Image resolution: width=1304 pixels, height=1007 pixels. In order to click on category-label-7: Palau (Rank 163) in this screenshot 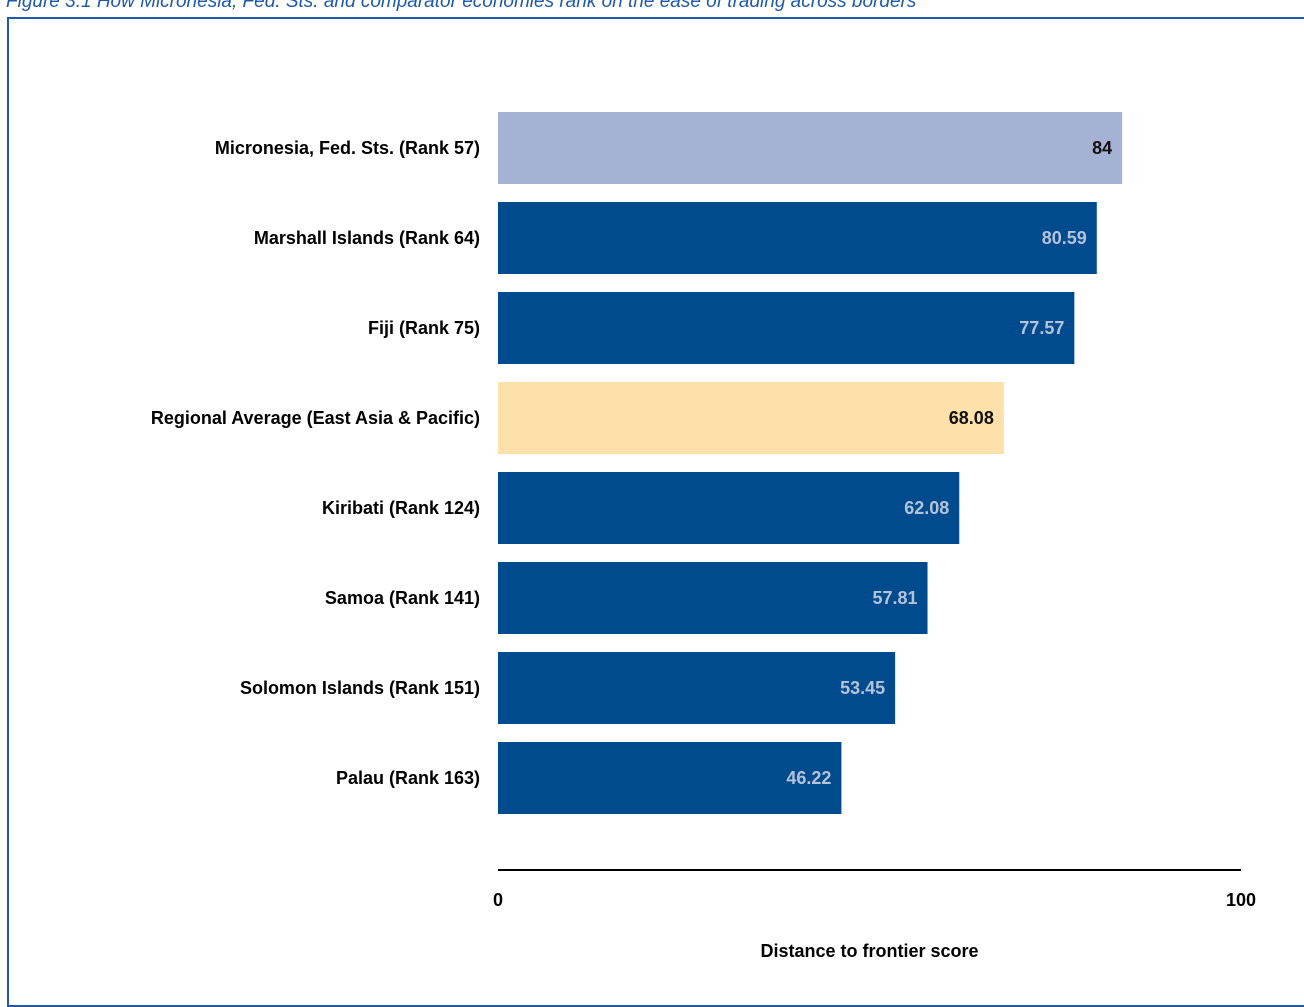, I will do `click(408, 778)`.